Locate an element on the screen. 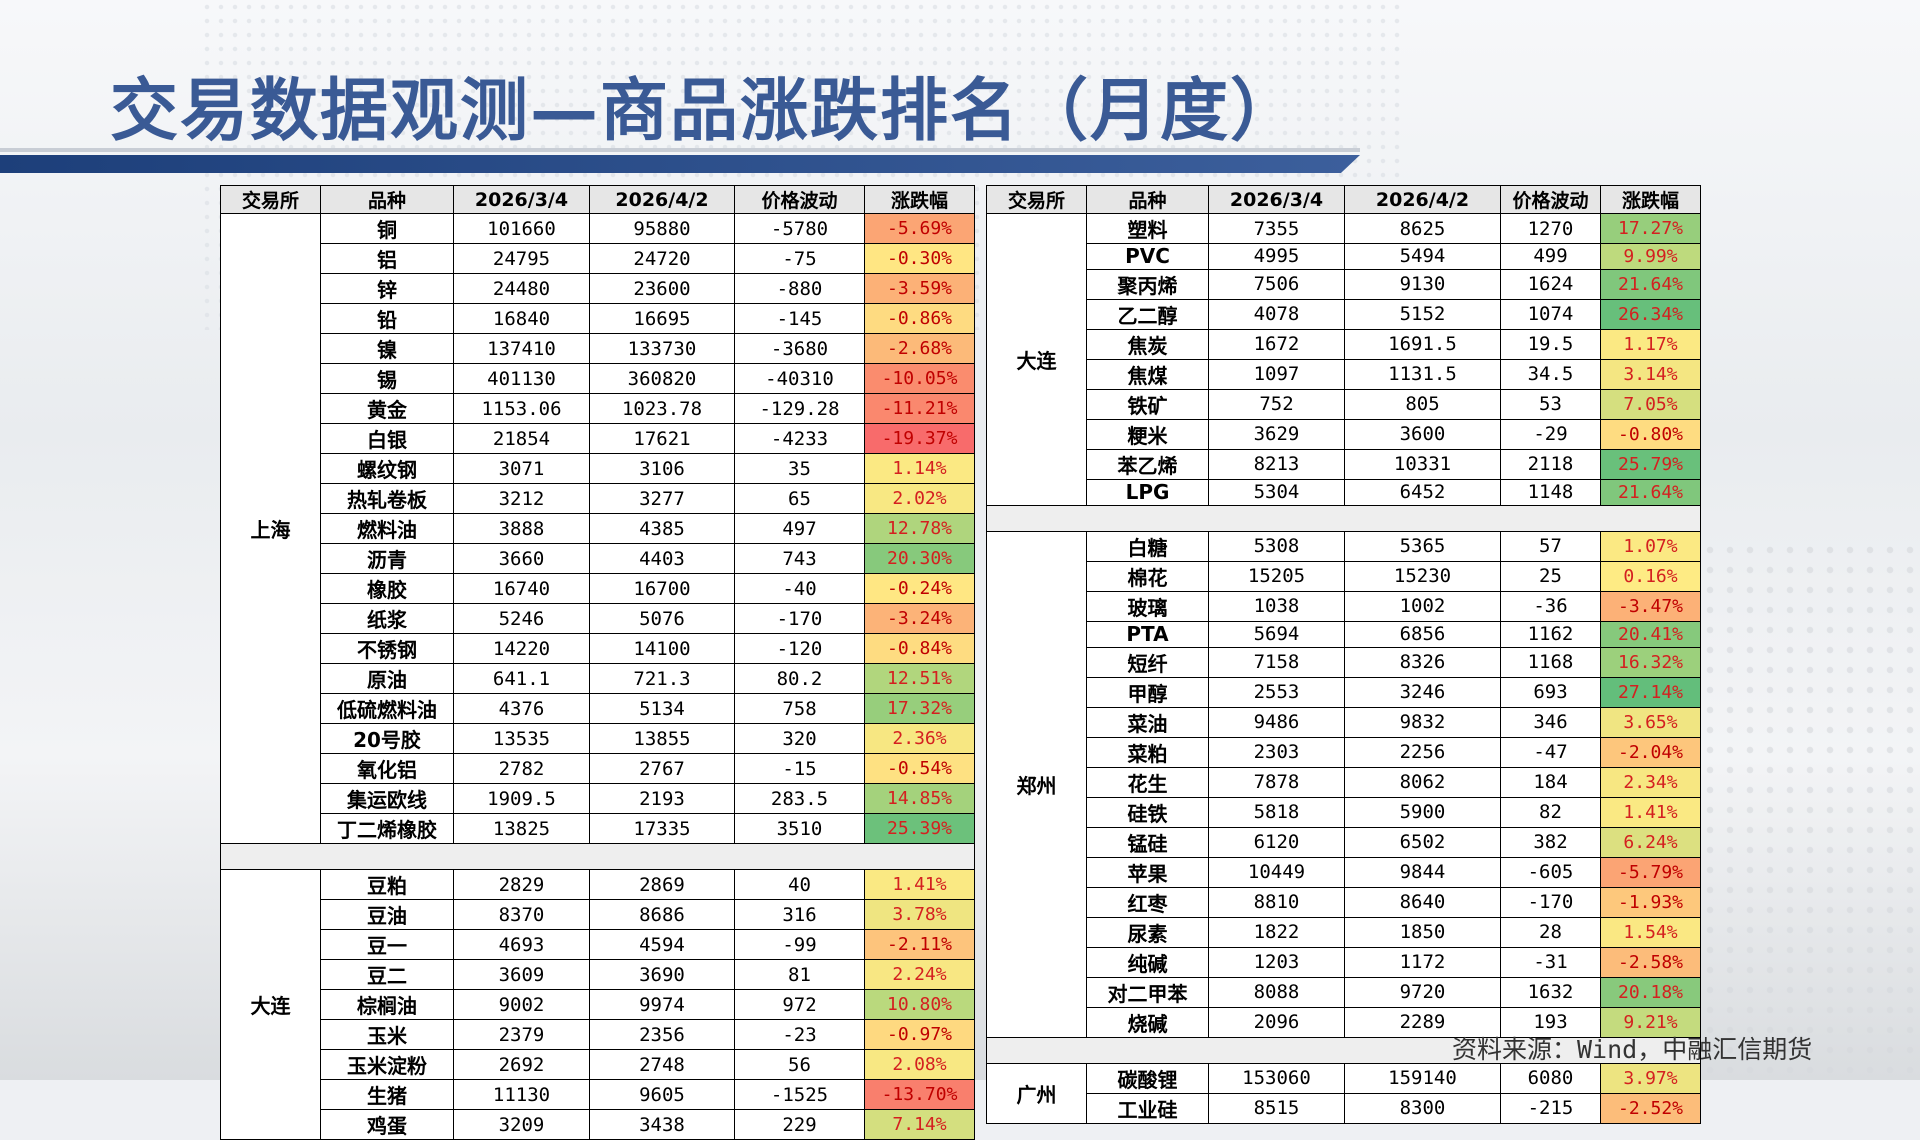  price-date-1: 7158 is located at coordinates (1276, 662).